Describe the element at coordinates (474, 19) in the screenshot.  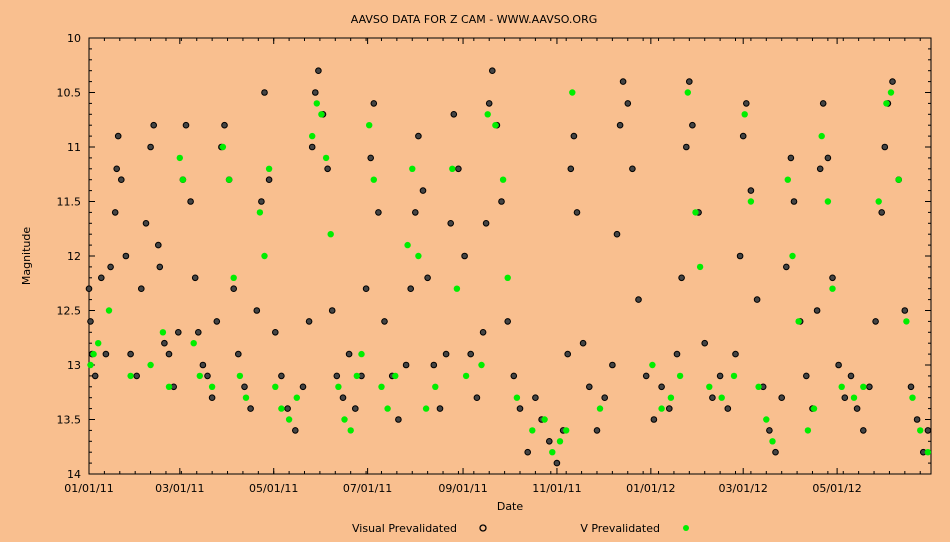
I see `chart-title: AAVSO DATA FOR Z CAM - WWW.AAVSO.ORG` at that location.